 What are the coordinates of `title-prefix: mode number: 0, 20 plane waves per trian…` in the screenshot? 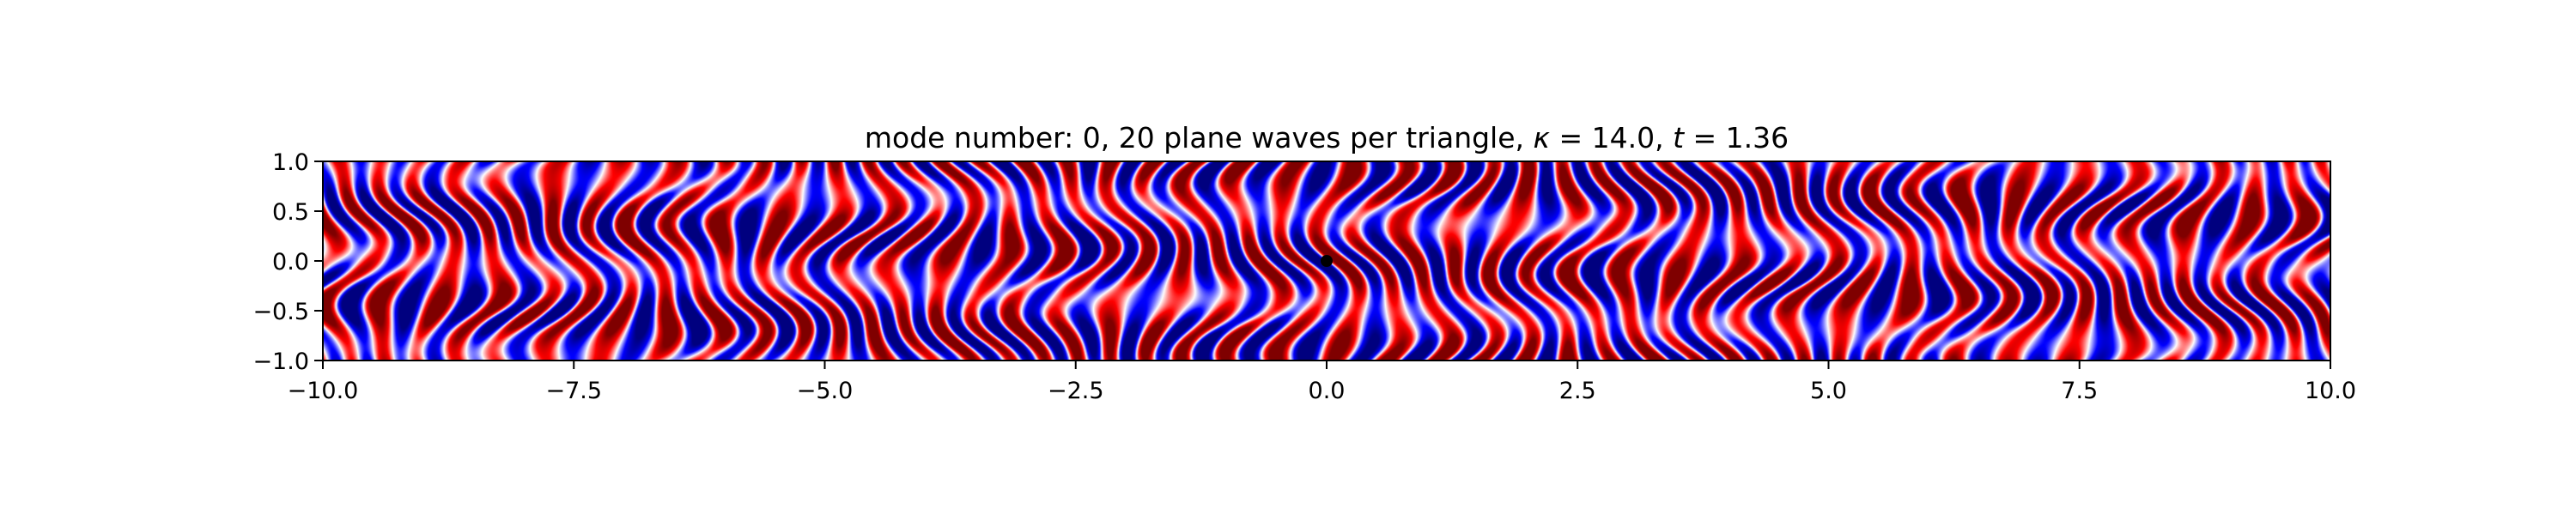 It's located at (1199, 137).